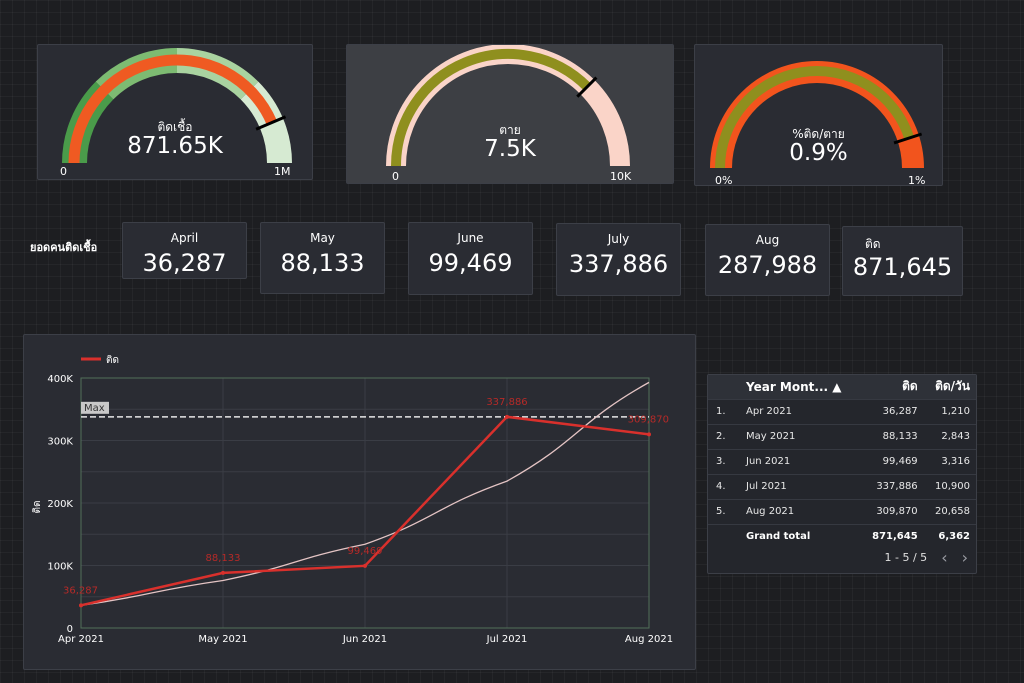  What do you see at coordinates (767, 265) in the screenshot?
I see `kpi-value: 287,988` at bounding box center [767, 265].